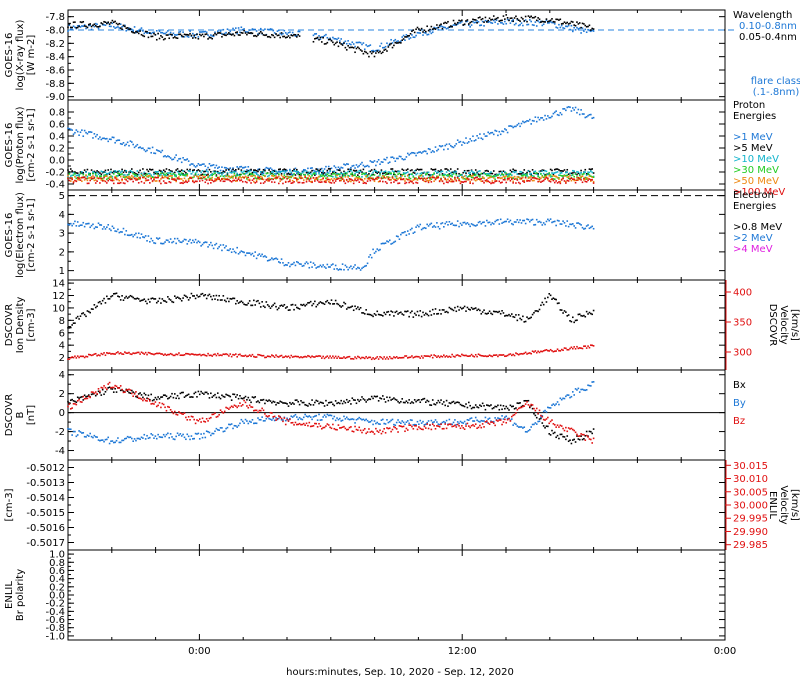  What do you see at coordinates (331, 36) in the screenshot?
I see `series-0-05-0-4nm` at bounding box center [331, 36].